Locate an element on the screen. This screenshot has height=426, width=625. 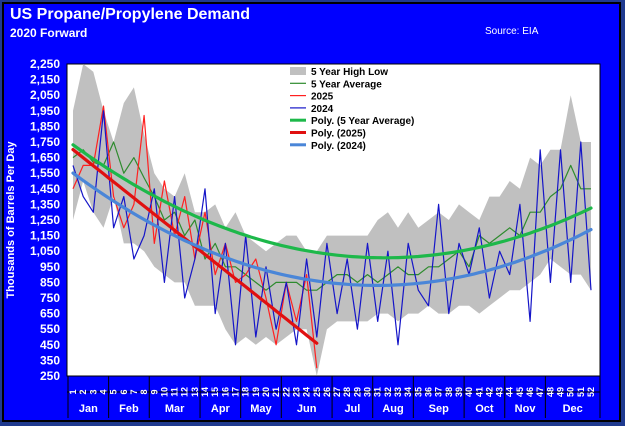
legend-label: 5 Year Average is located at coordinates (346, 84).